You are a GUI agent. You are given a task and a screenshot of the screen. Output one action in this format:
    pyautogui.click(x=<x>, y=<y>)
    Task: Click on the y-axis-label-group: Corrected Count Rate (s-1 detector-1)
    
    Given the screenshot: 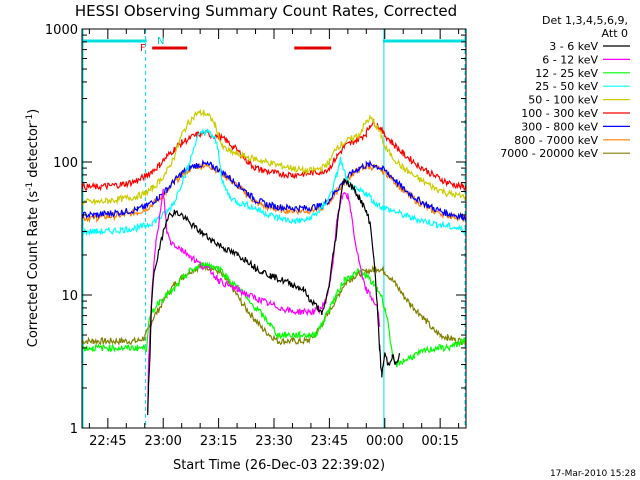 What is the action you would take?
    pyautogui.click(x=33, y=228)
    